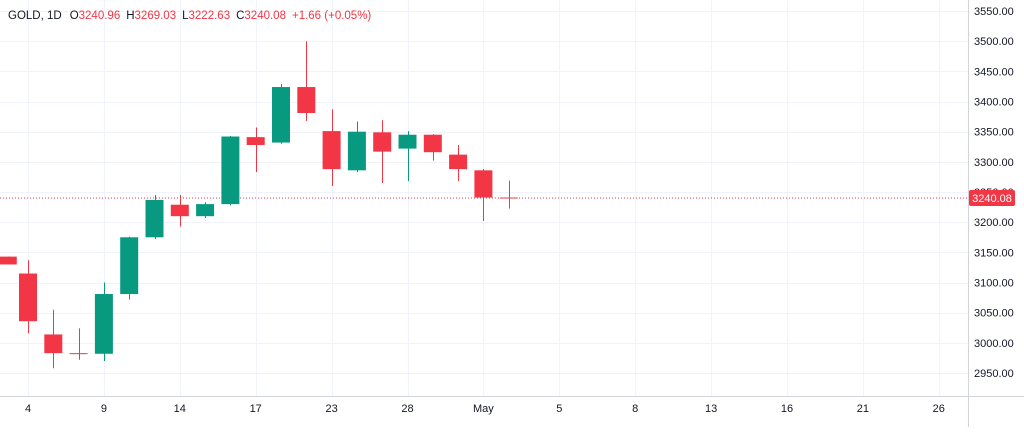 The image size is (1024, 432). I want to click on high-value: 3269.03, so click(155, 16).